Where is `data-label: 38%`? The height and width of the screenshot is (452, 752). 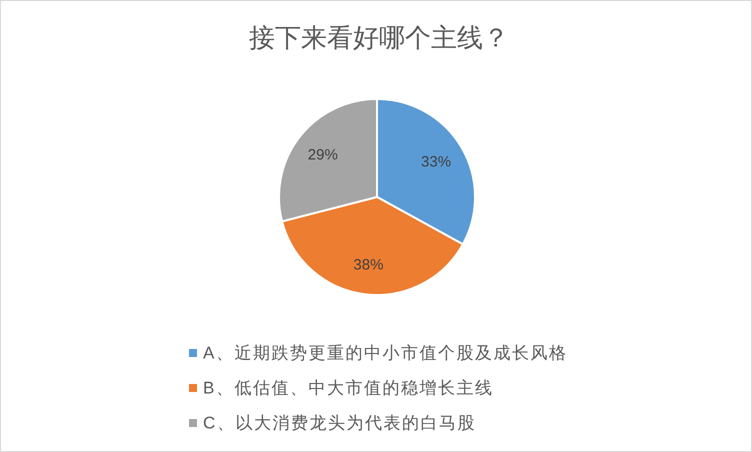
data-label: 38% is located at coordinates (368, 265).